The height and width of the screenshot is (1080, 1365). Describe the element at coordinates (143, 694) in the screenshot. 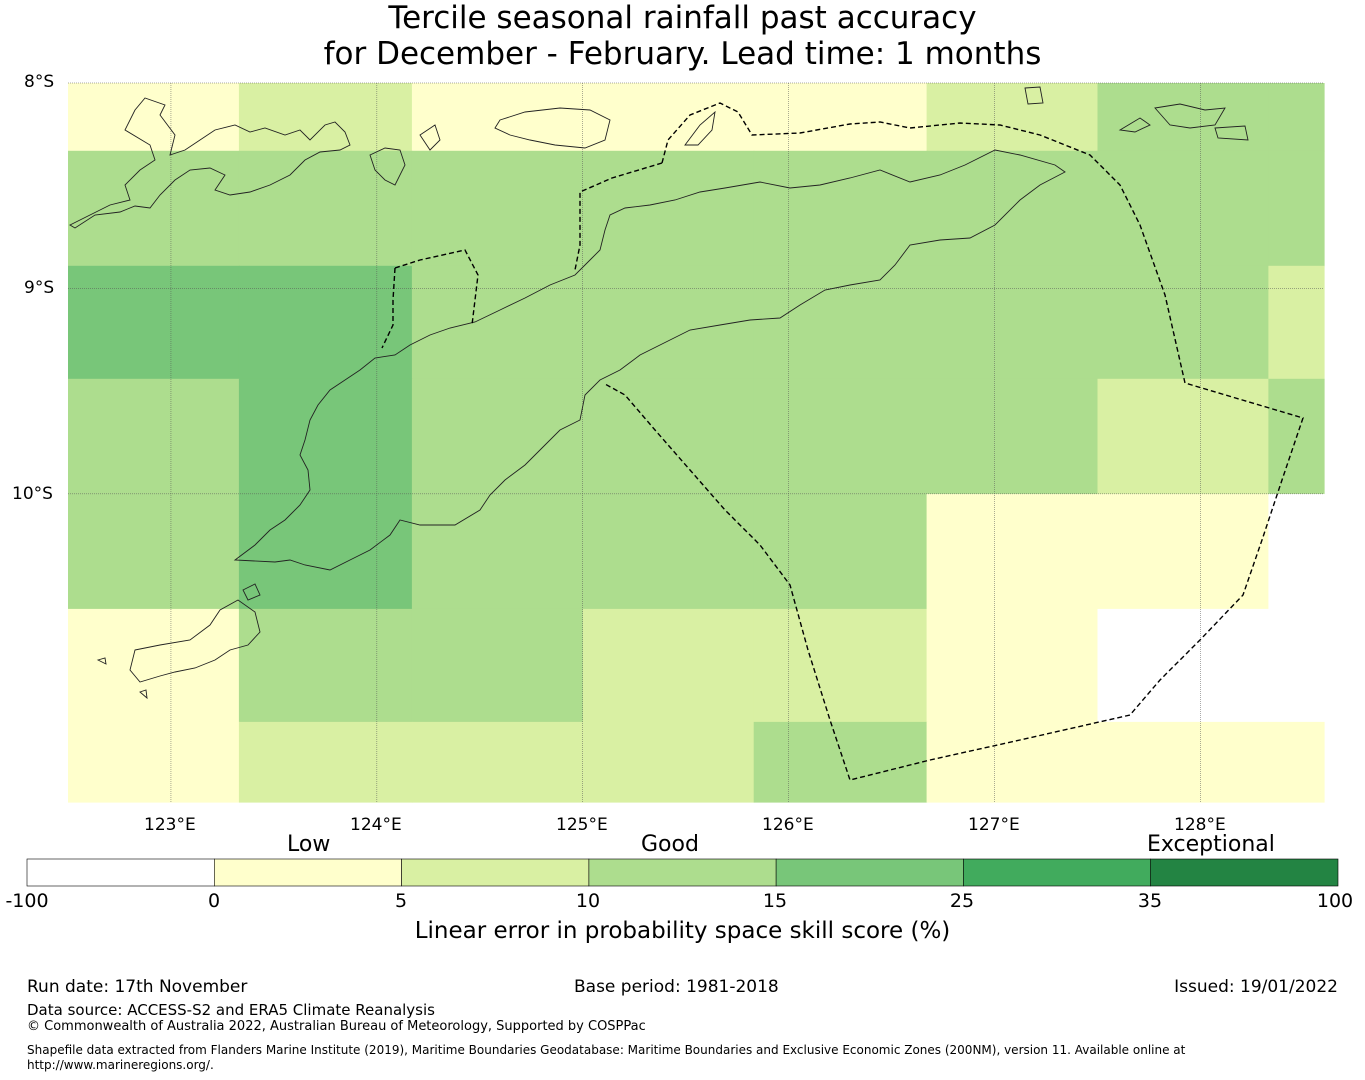

I see `coastline-islet-e` at that location.